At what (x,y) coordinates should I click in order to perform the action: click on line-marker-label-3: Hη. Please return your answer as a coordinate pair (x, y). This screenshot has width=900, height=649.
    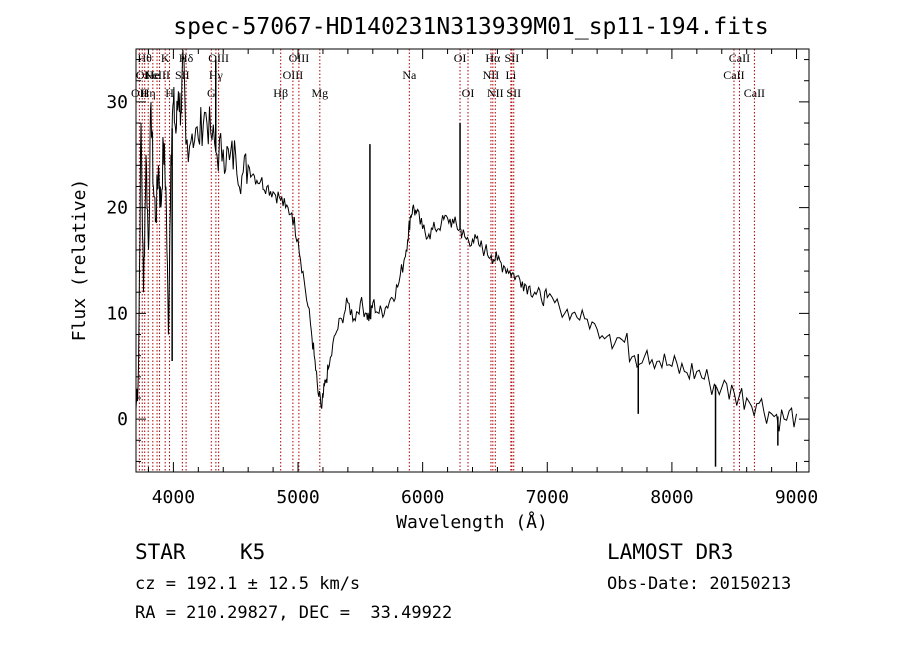
    Looking at the image, I should click on (148, 93).